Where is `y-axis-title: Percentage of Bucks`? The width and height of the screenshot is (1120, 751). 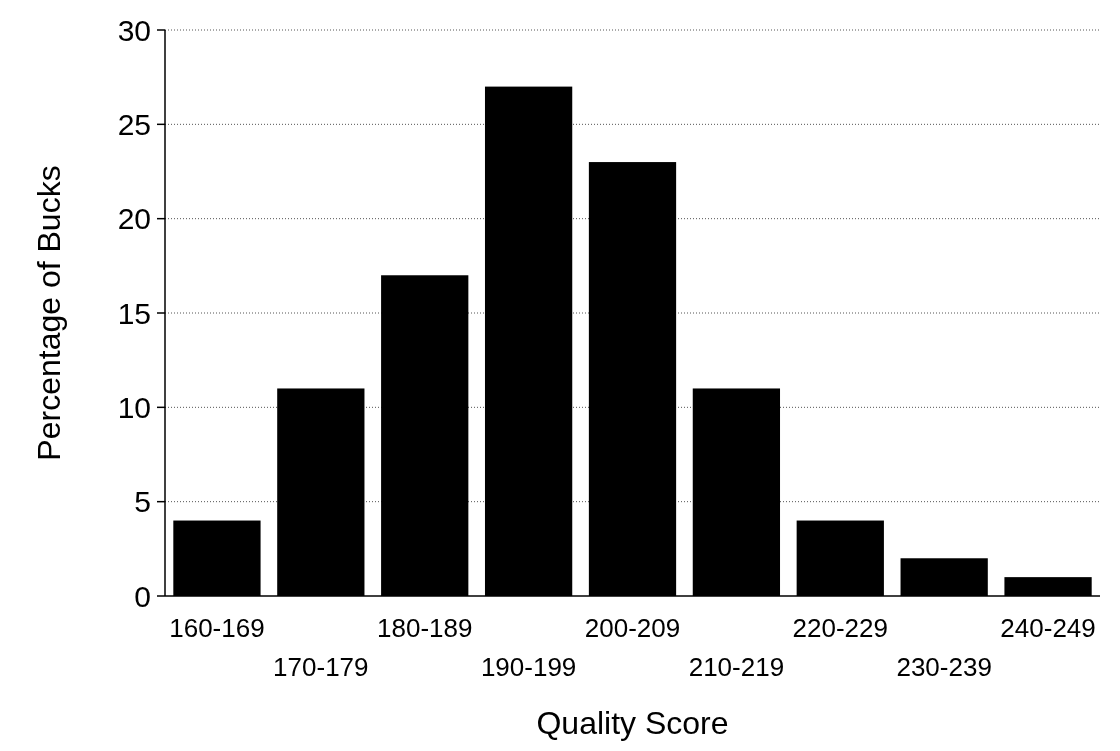
y-axis-title: Percentage of Bucks is located at coordinates (49, 313).